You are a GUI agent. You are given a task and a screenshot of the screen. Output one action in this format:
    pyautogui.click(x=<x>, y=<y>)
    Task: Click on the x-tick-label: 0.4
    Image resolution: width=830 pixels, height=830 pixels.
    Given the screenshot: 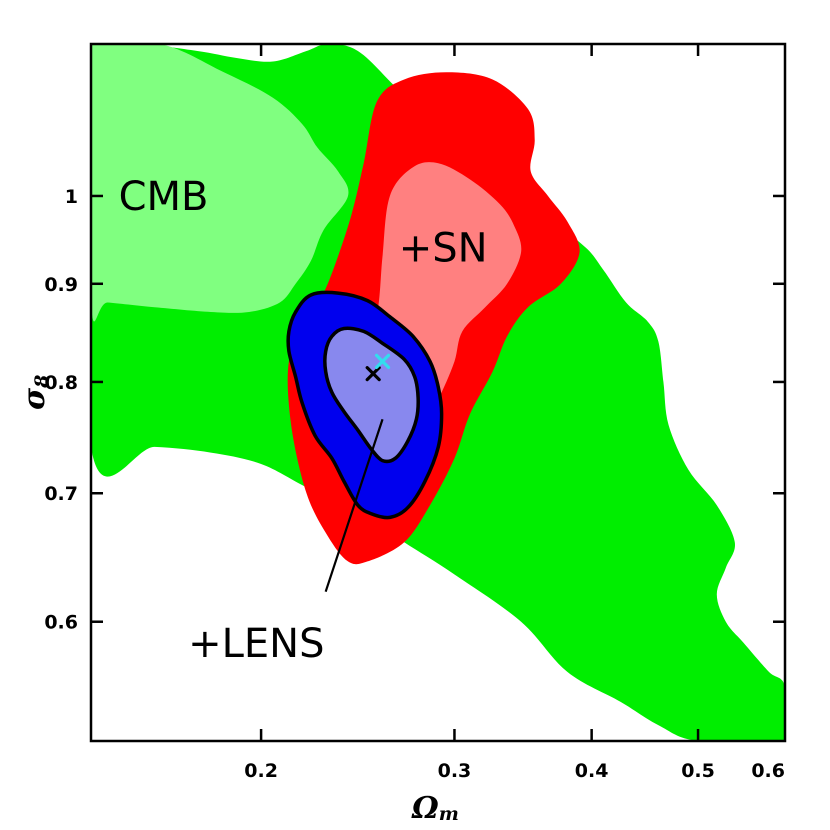 What is the action you would take?
    pyautogui.click(x=592, y=771)
    